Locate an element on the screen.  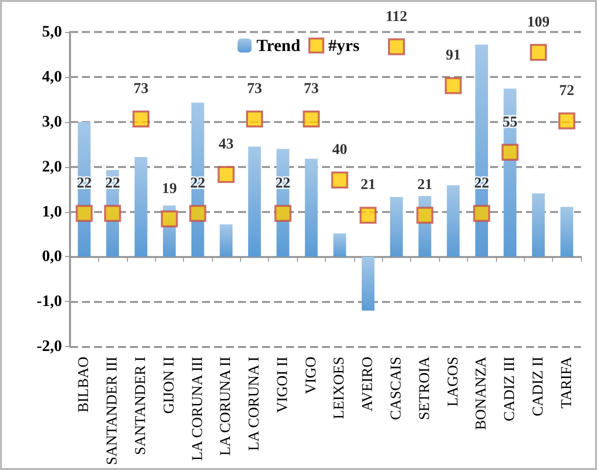
data-label: 40 is located at coordinates (340, 150).